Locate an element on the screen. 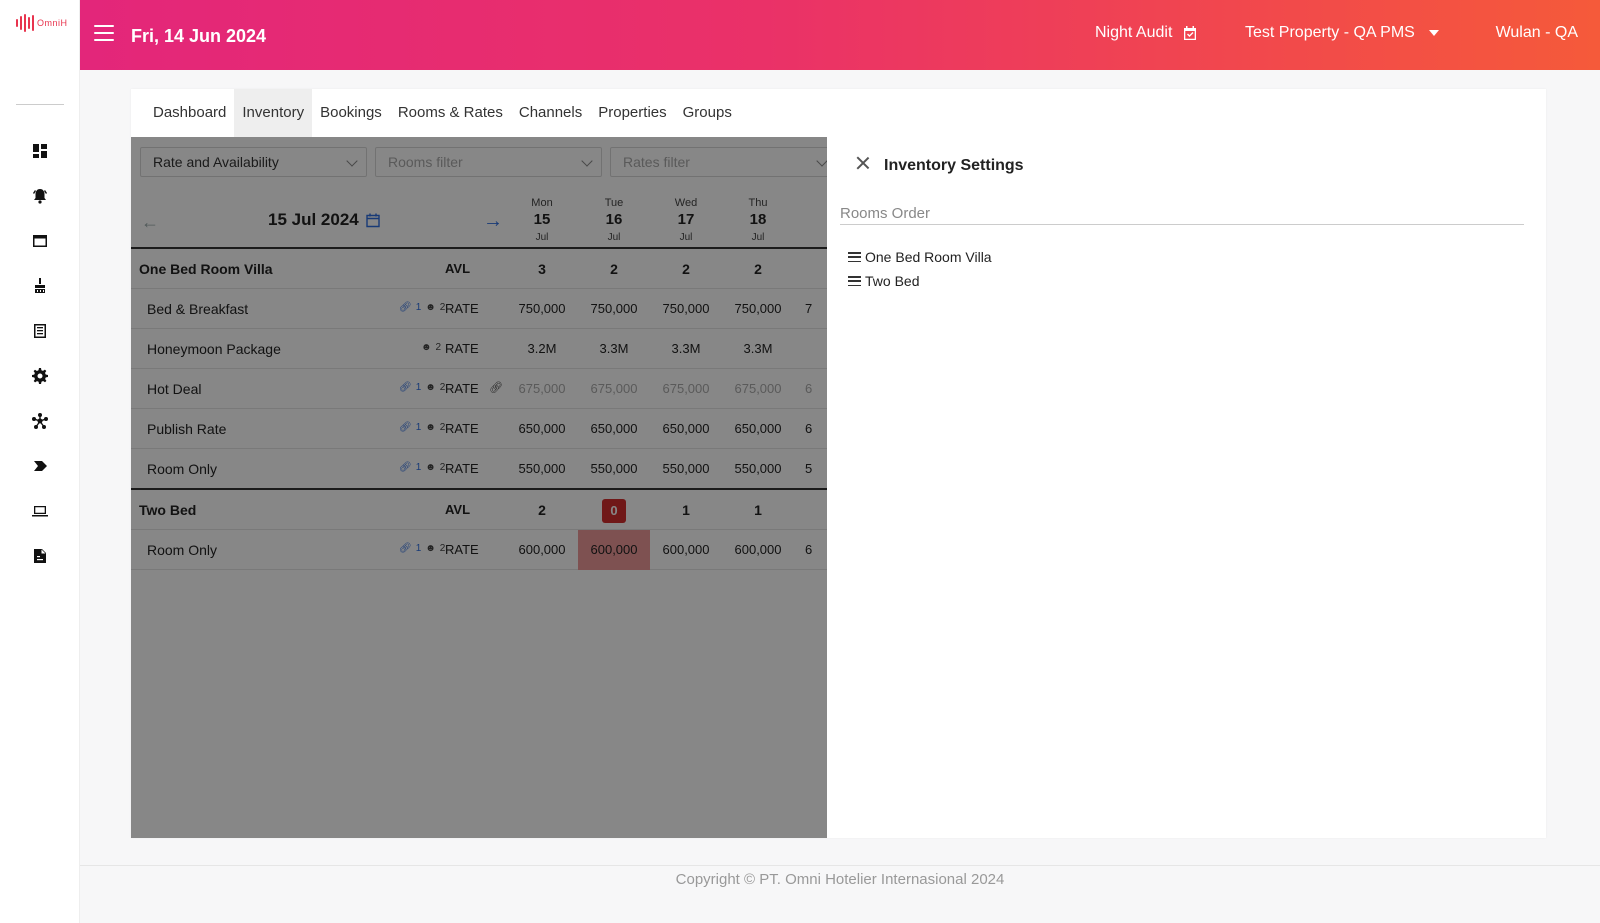 This screenshot has height=923, width=1600. rate-name: Bed & Breakfast is located at coordinates (198, 309).